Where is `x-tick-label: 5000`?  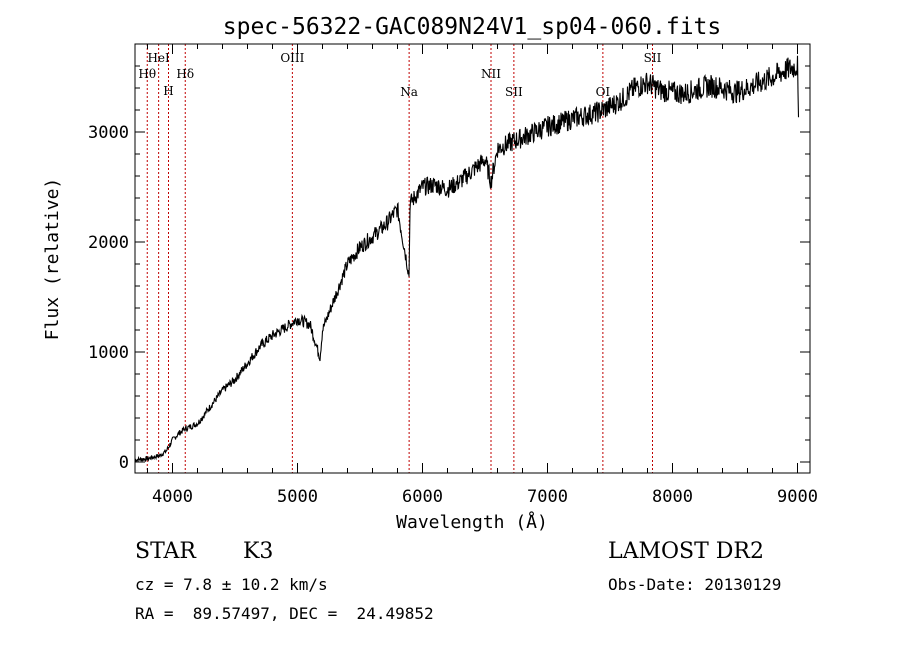
x-tick-label: 5000 is located at coordinates (297, 497).